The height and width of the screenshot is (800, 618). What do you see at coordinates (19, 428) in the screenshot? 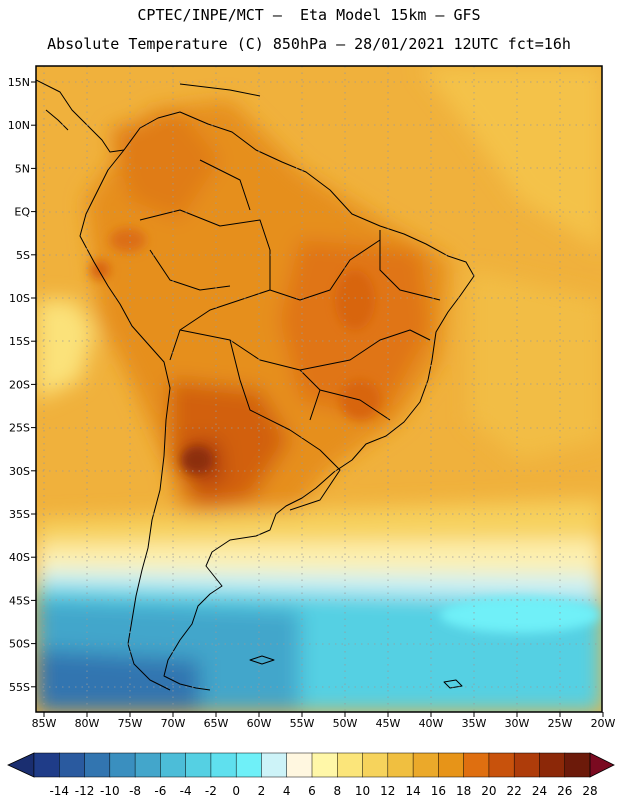
I see `lat-tick-label: 25S` at bounding box center [19, 428].